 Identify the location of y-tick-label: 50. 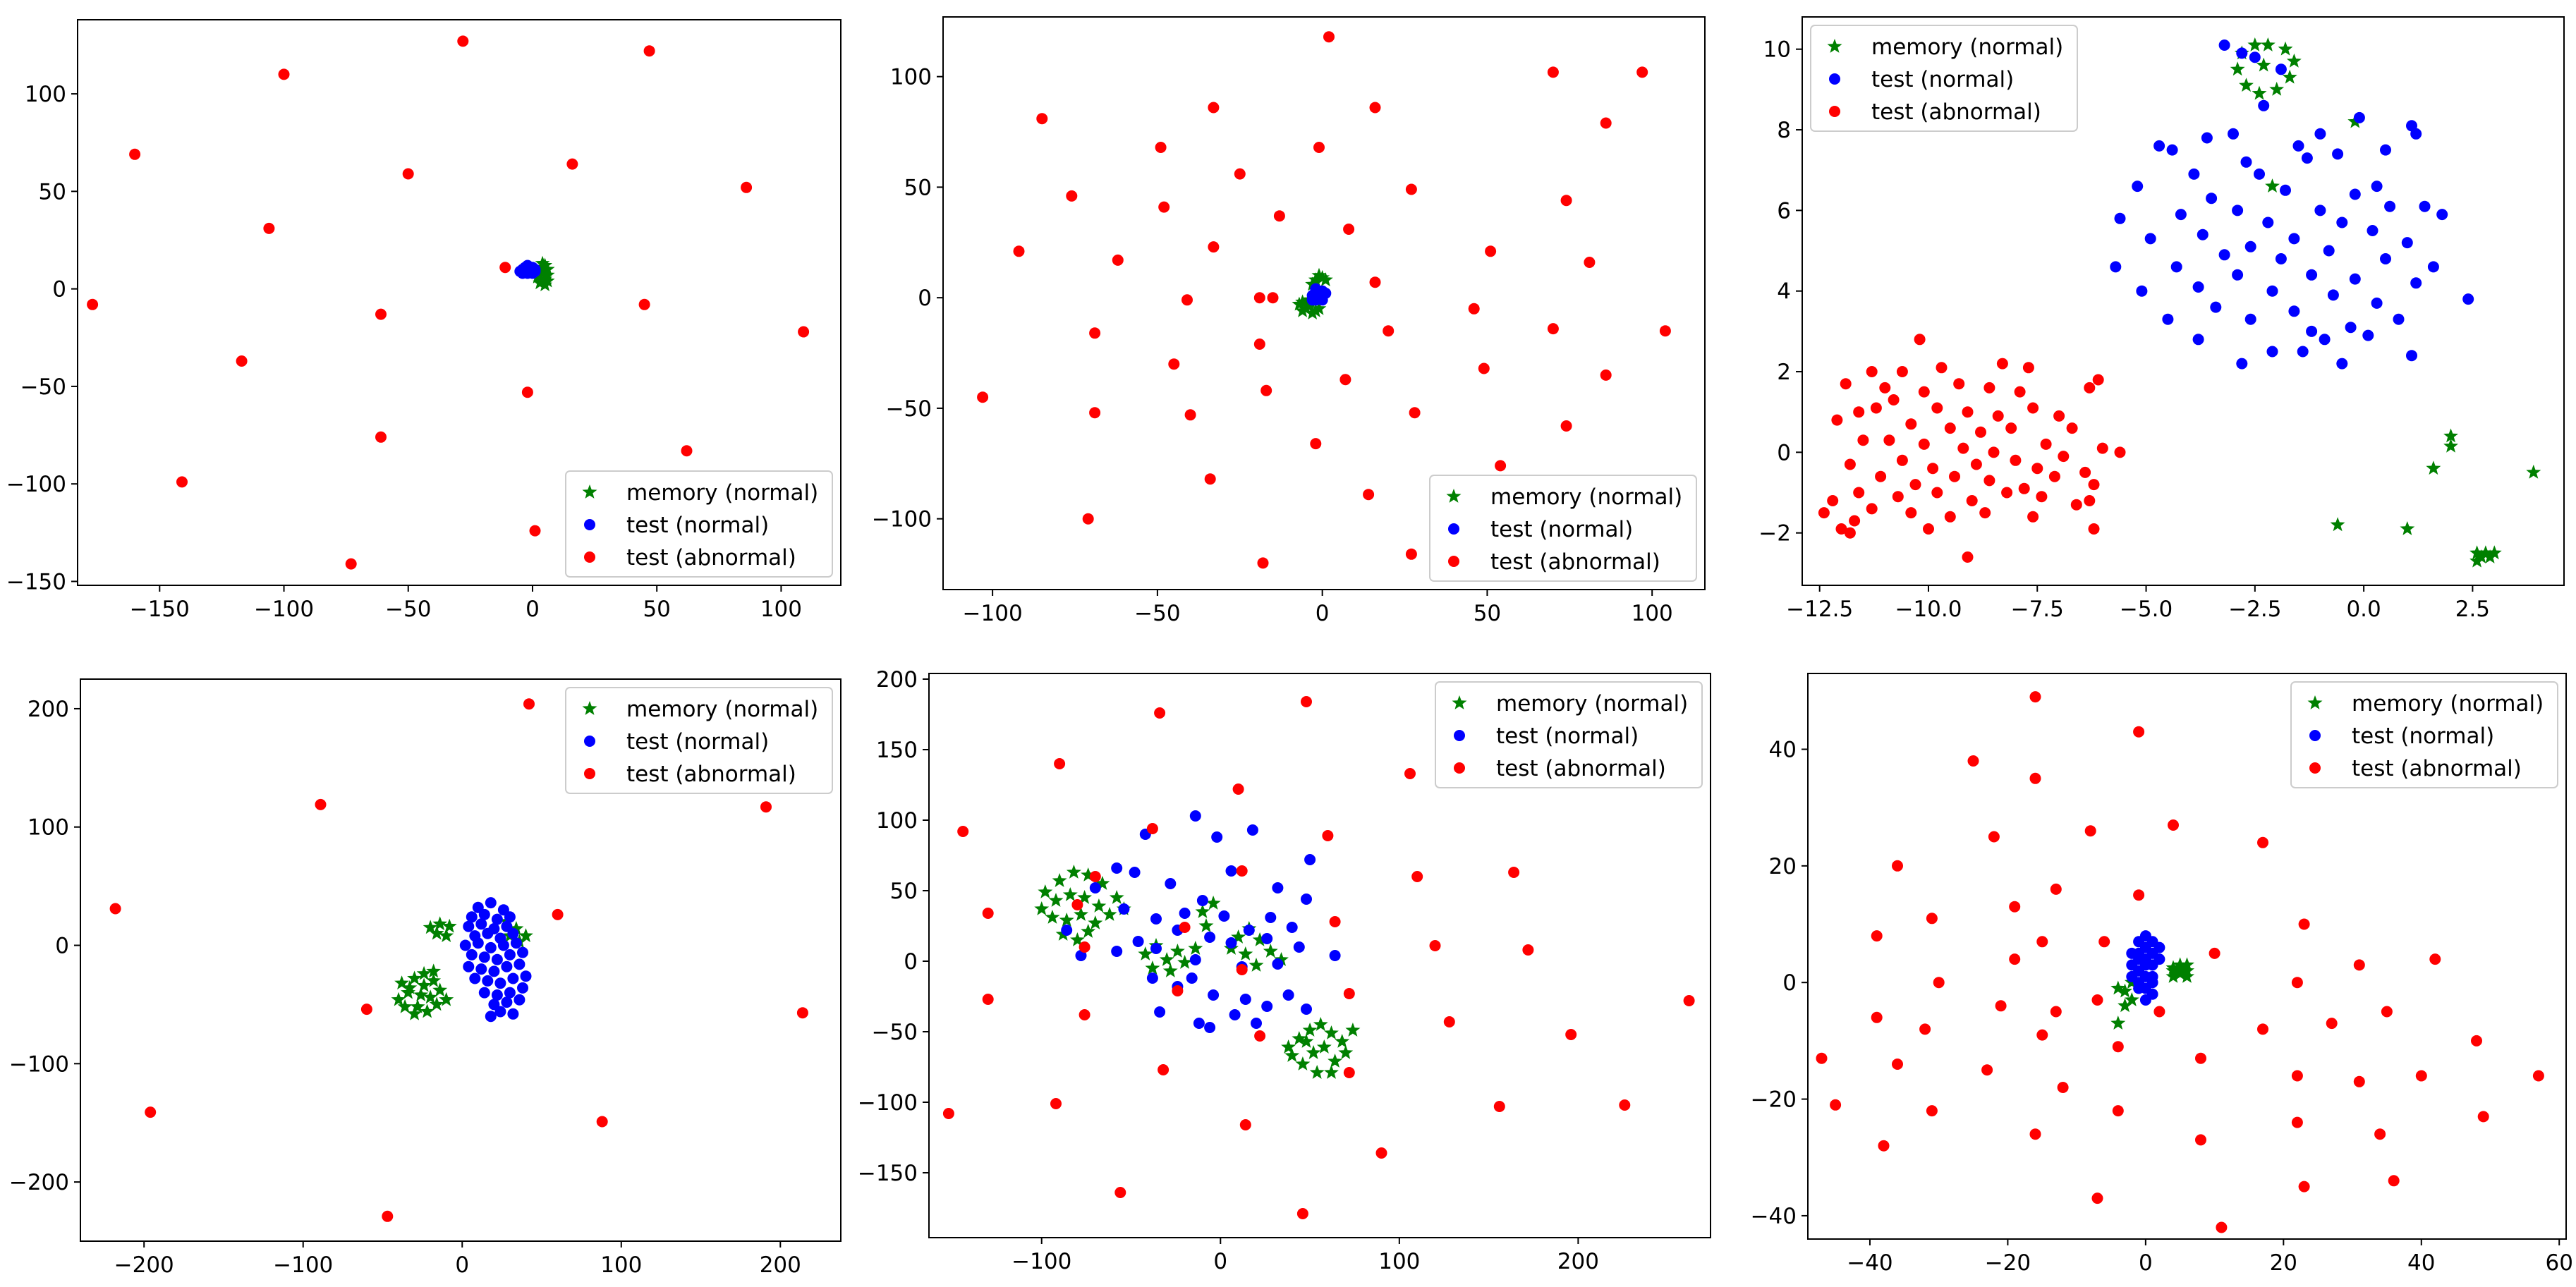
(918, 187).